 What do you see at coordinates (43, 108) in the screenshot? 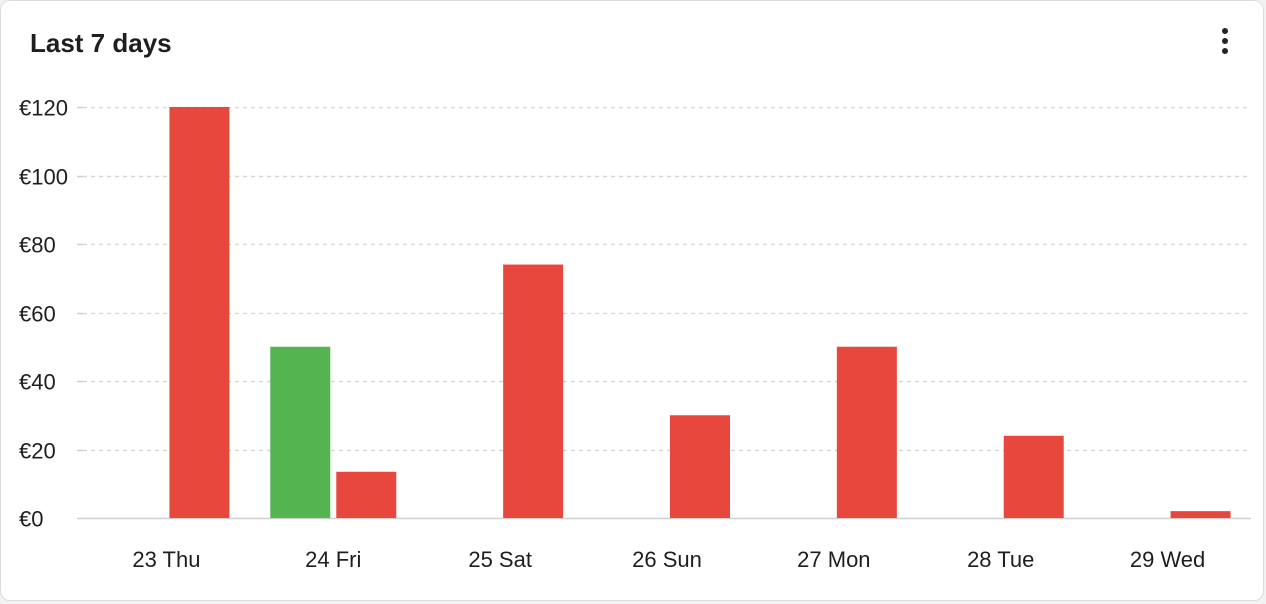
I see `y-tick-label: €120` at bounding box center [43, 108].